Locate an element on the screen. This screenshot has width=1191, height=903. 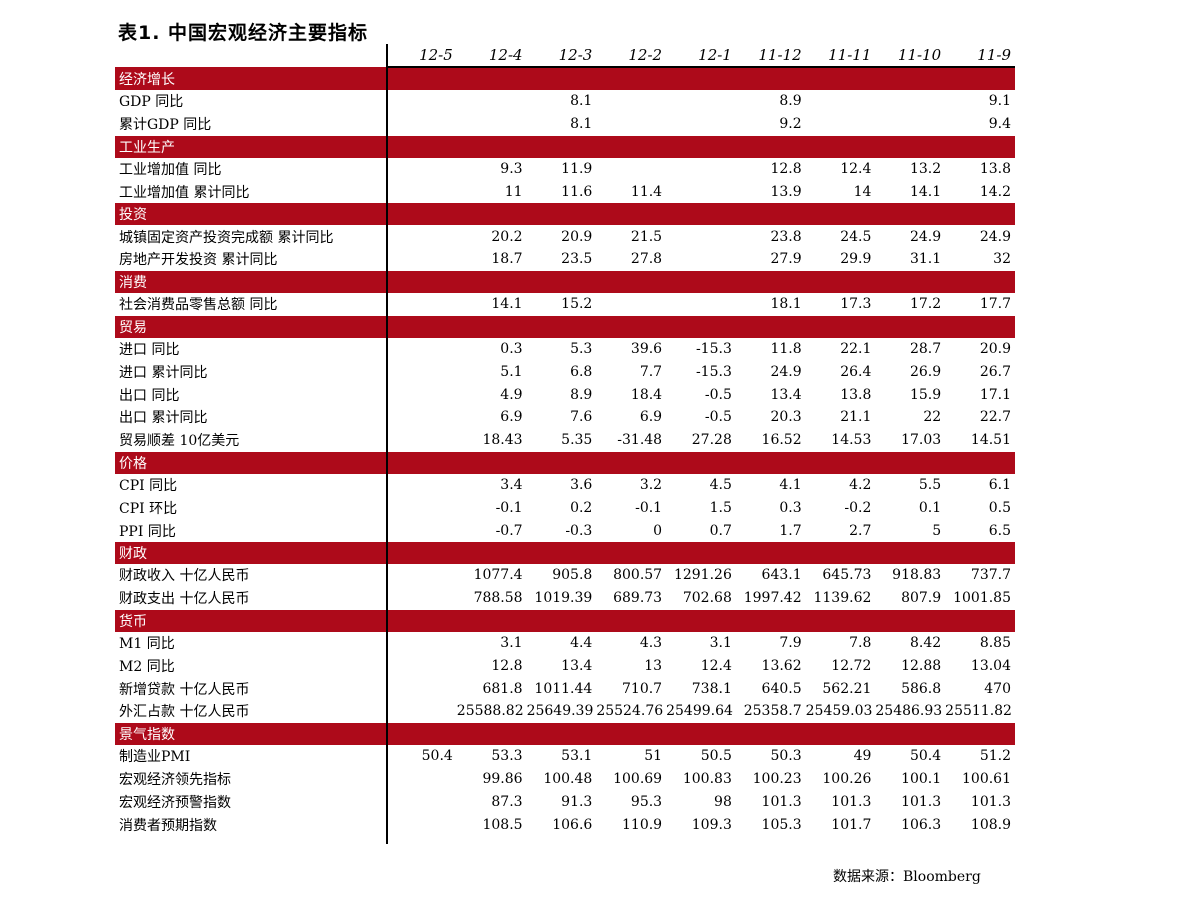
value-cell: 49 is located at coordinates (862, 756).